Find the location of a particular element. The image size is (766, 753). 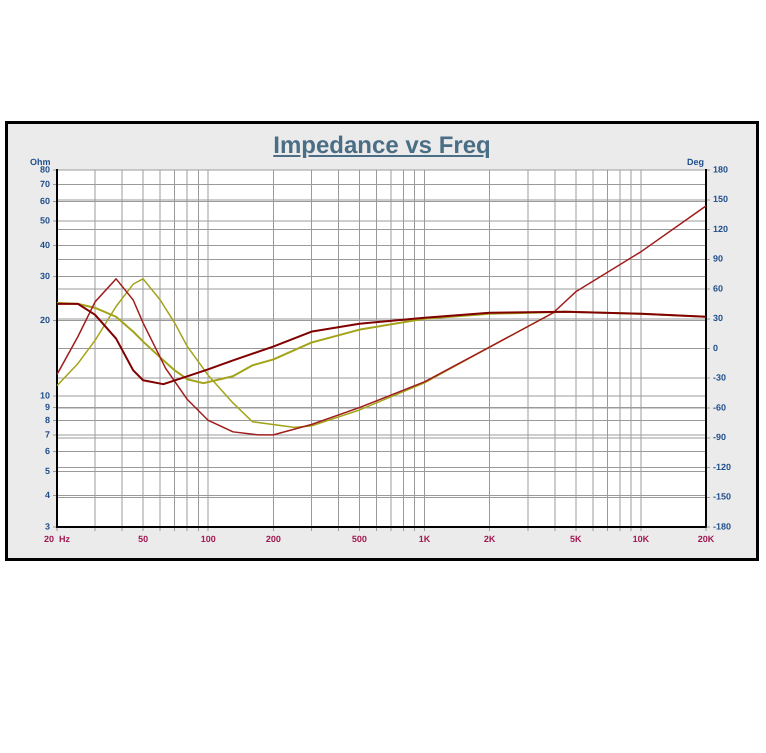

y-tick-label: 3 is located at coordinates (47, 526).